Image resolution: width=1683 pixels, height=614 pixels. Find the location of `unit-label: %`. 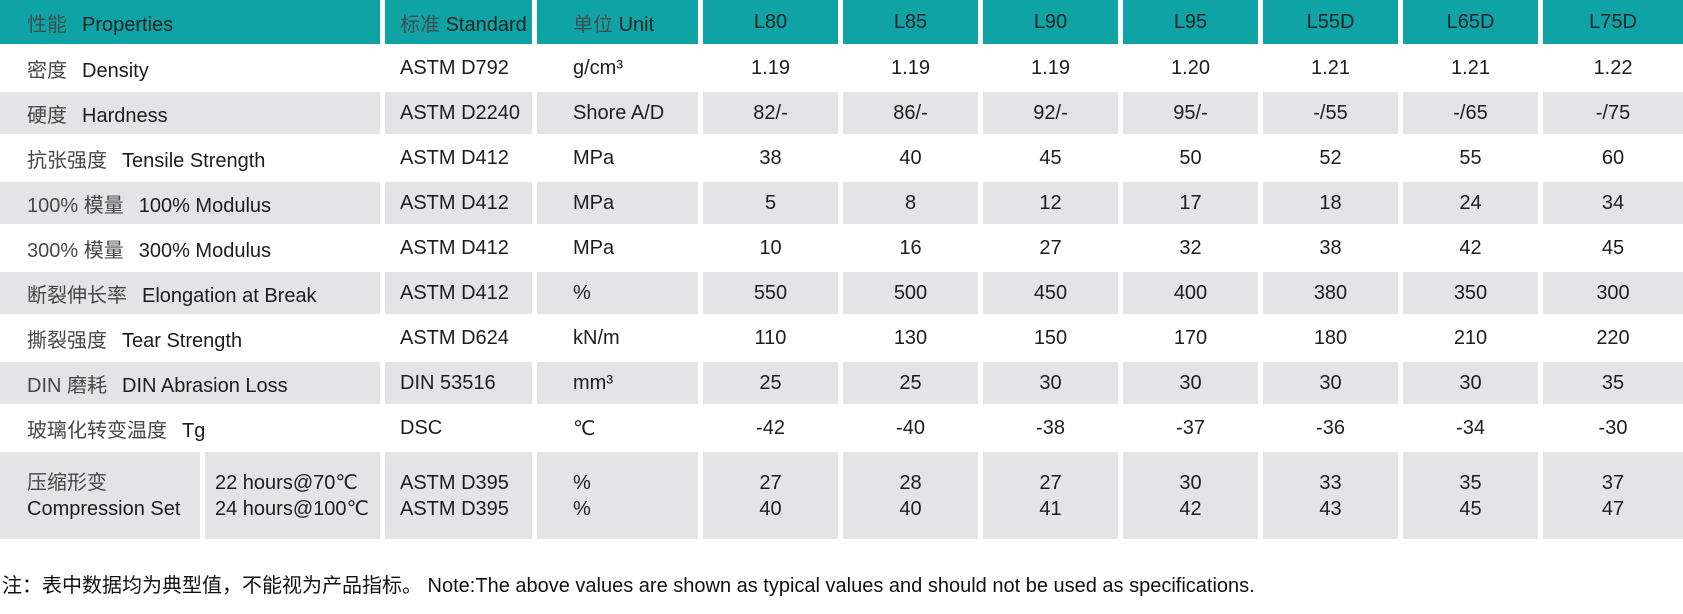

unit-label: % is located at coordinates (582, 482).